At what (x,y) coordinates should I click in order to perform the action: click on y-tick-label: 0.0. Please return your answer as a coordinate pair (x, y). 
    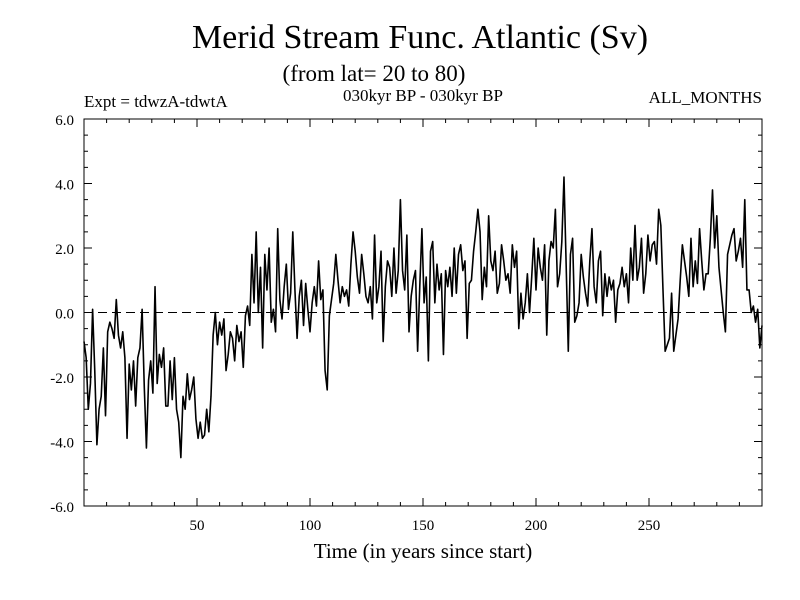
    Looking at the image, I should click on (64, 315).